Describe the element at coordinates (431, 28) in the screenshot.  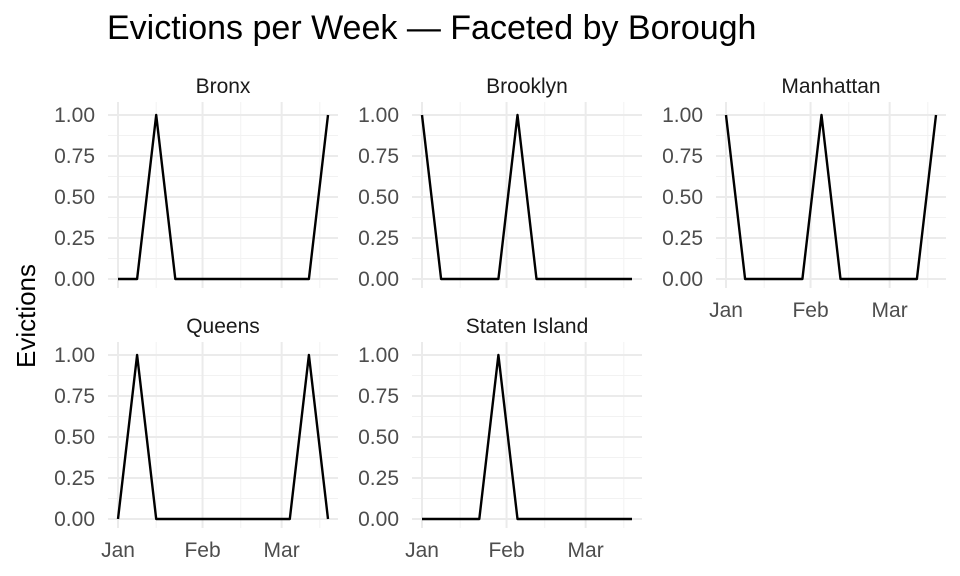
I see `chart-title: Evictions per Week — Faceted by Borough` at that location.